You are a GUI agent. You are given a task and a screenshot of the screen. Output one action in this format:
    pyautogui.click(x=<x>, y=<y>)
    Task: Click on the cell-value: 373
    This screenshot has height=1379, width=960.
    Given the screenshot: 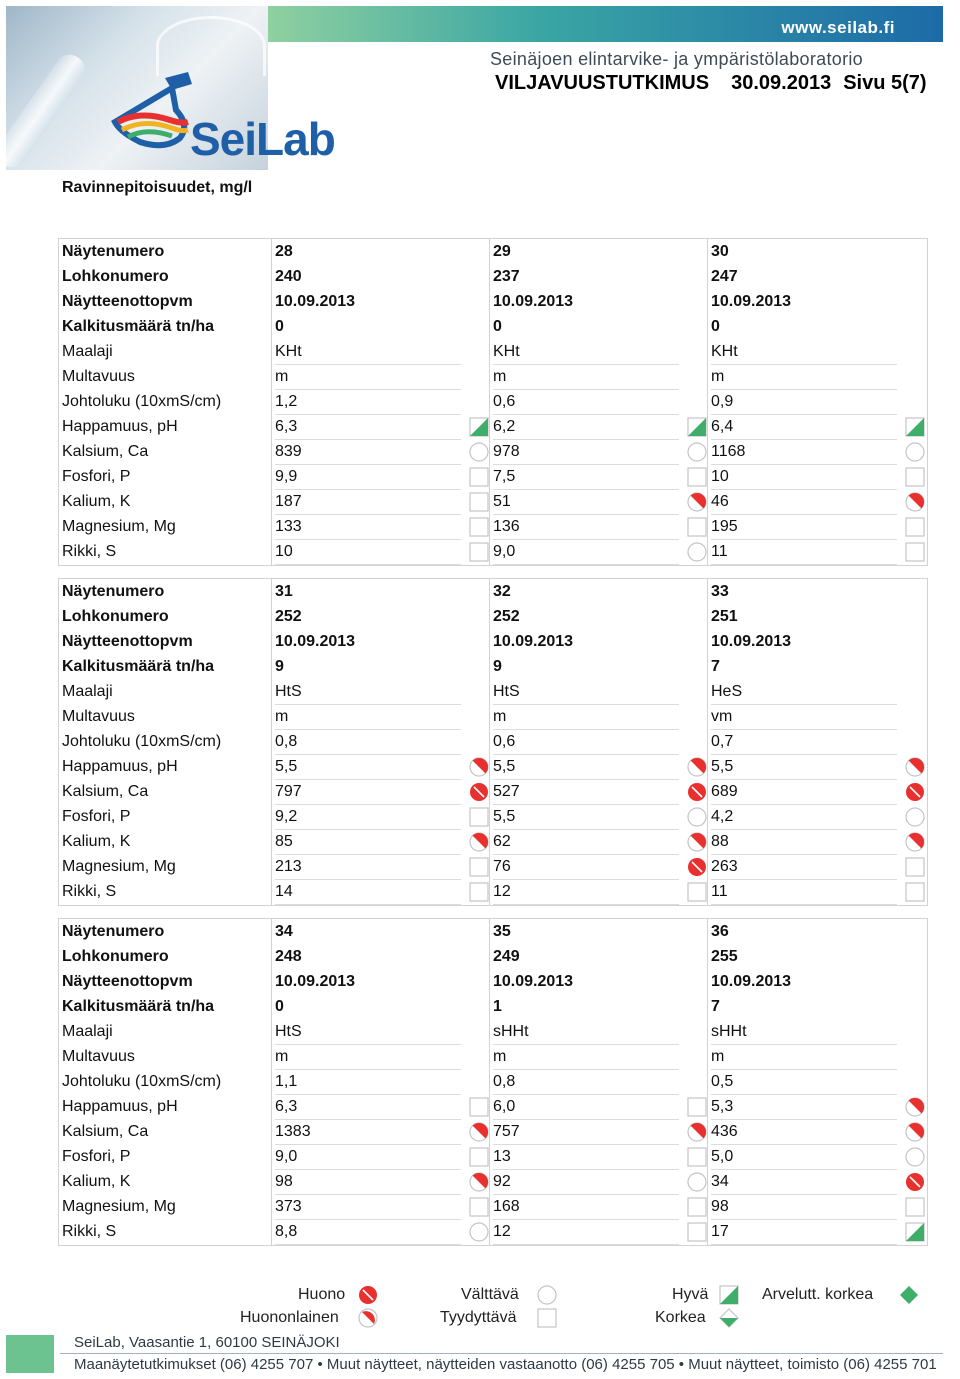 What is the action you would take?
    pyautogui.click(x=288, y=1206)
    